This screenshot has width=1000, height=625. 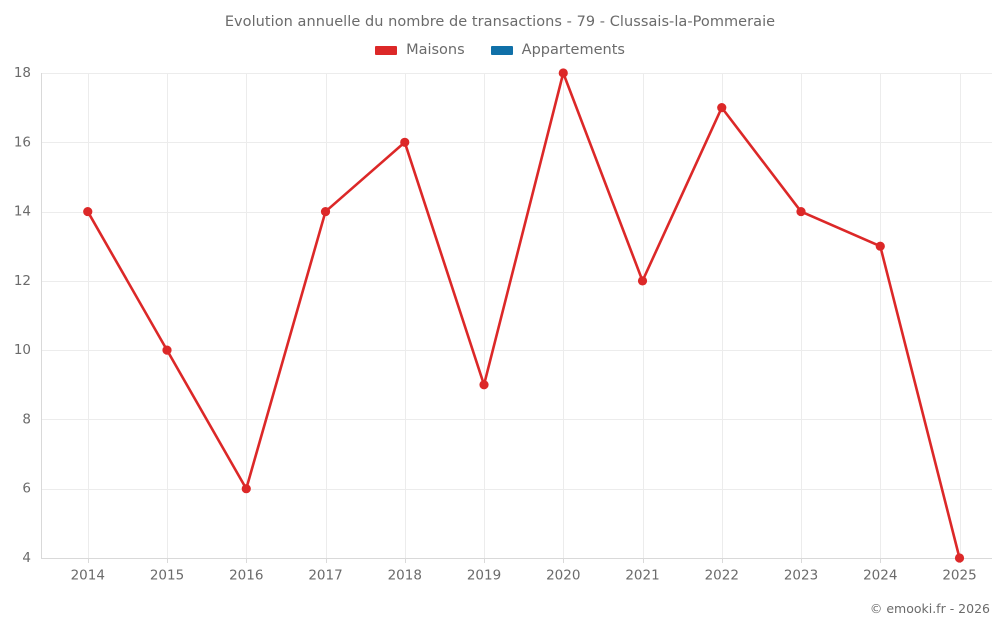 What do you see at coordinates (325, 576) in the screenshot?
I see `x-tick-label: 2017` at bounding box center [325, 576].